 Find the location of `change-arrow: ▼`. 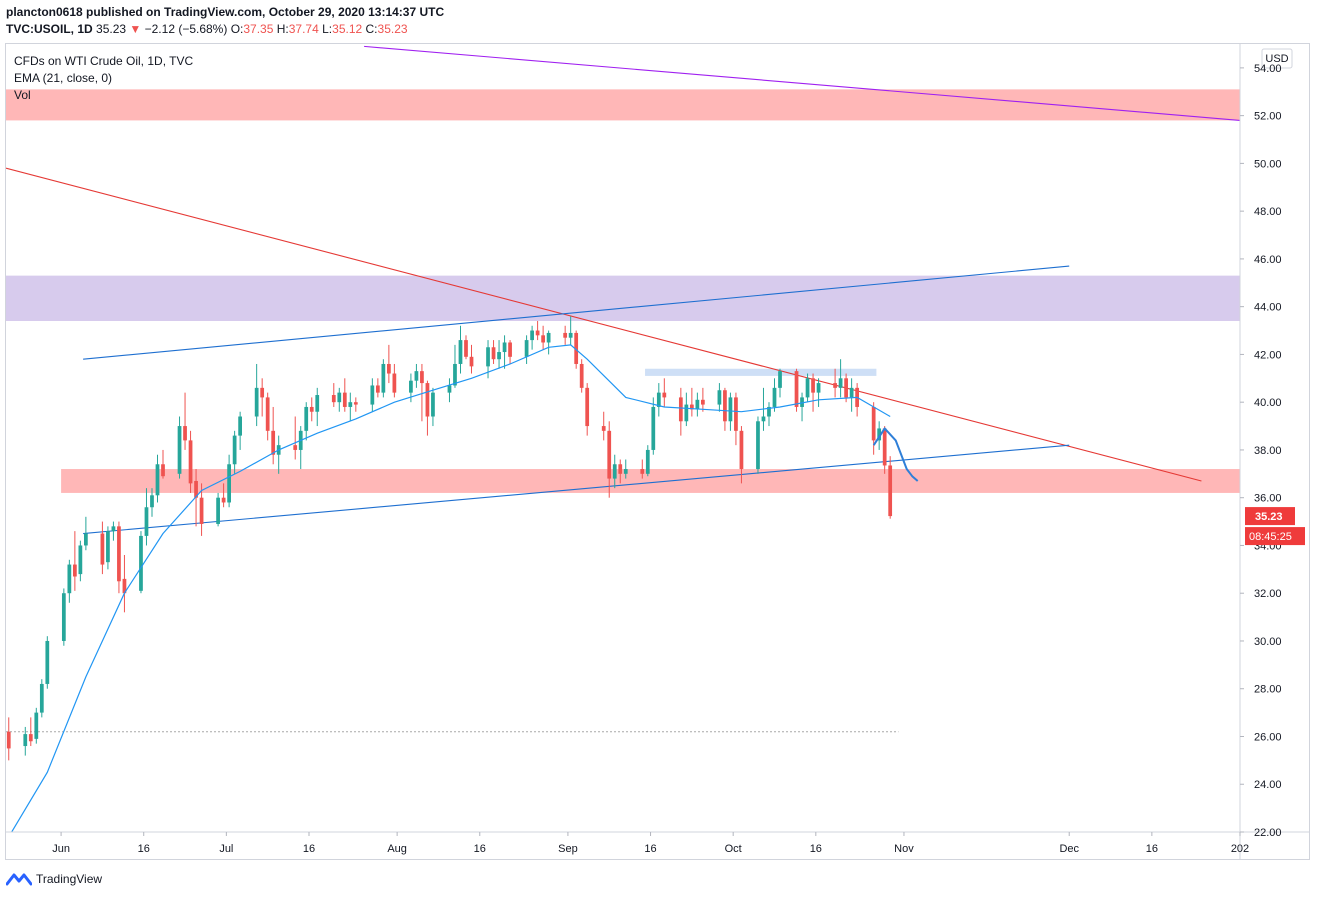

change-arrow: ▼ is located at coordinates (135, 29).